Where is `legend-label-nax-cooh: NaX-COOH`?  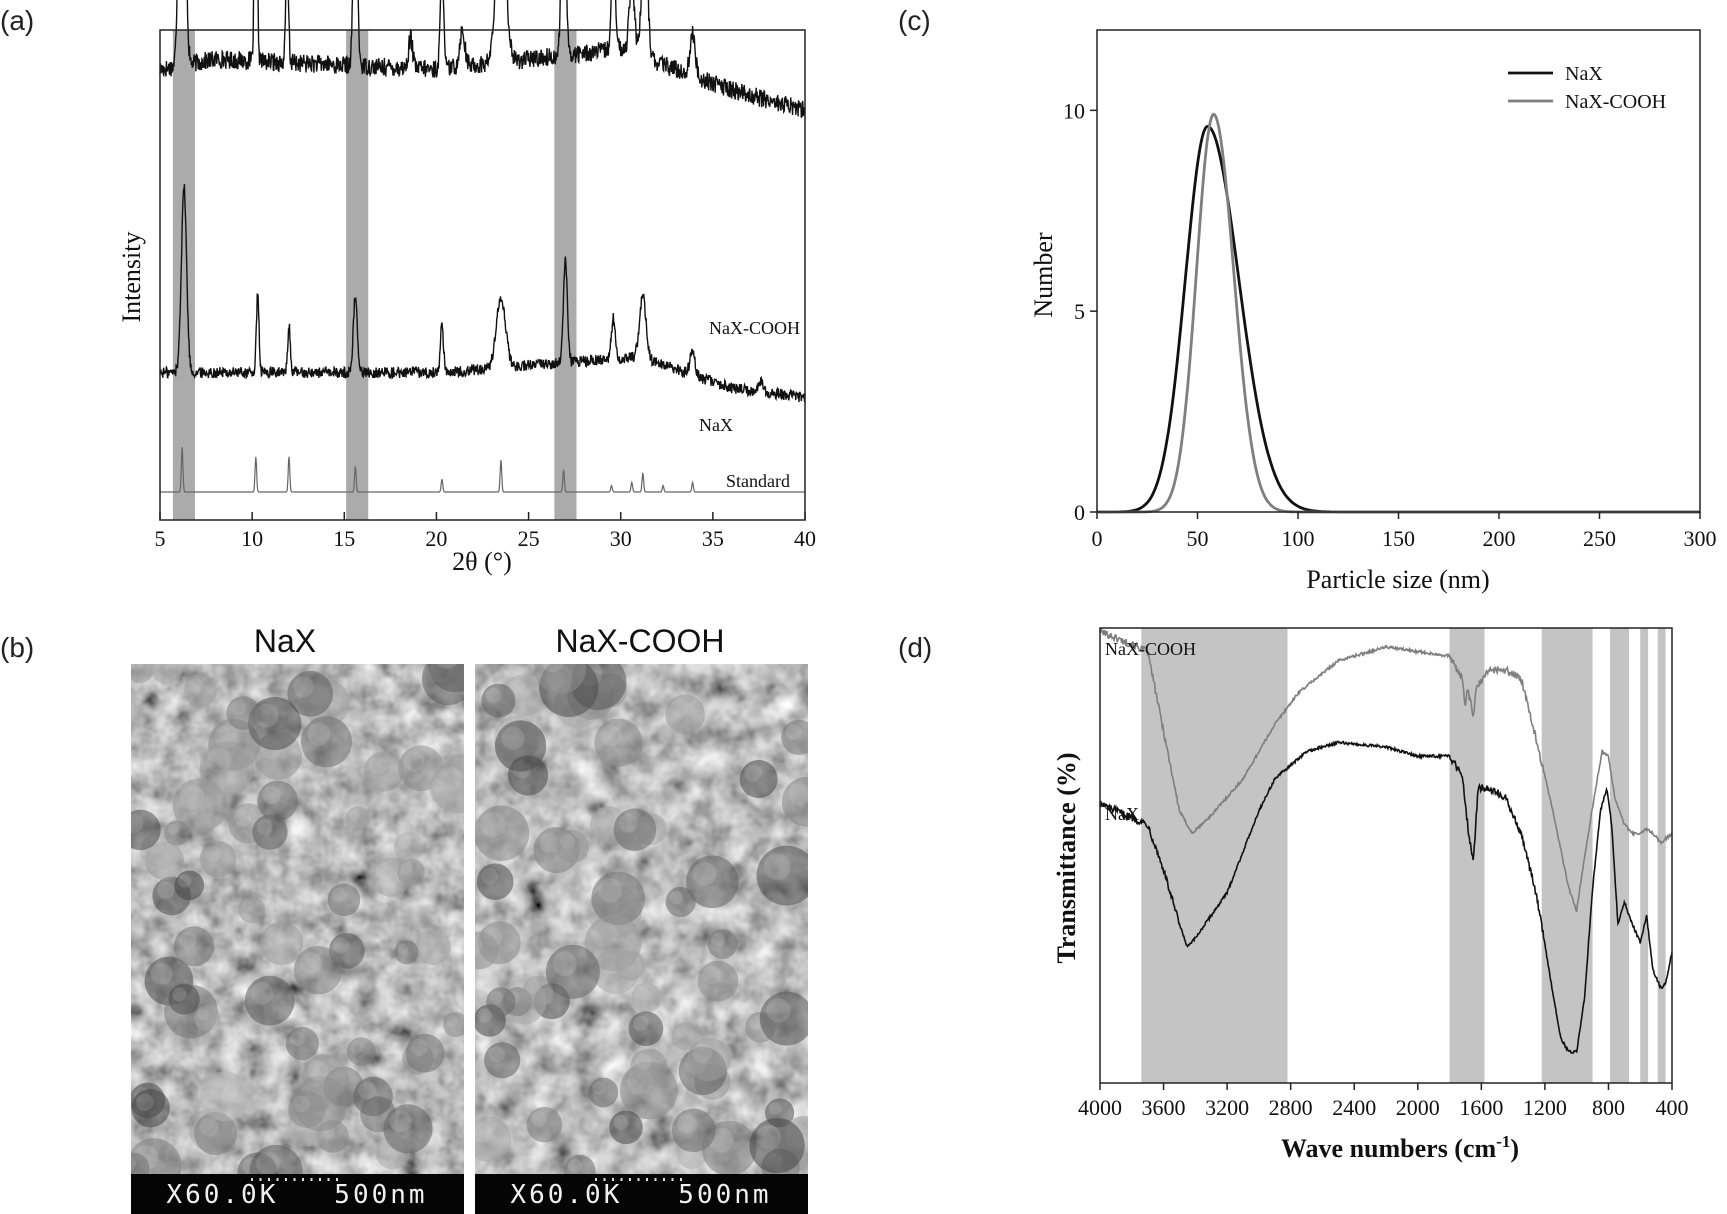
legend-label-nax-cooh: NaX-COOH is located at coordinates (1615, 102).